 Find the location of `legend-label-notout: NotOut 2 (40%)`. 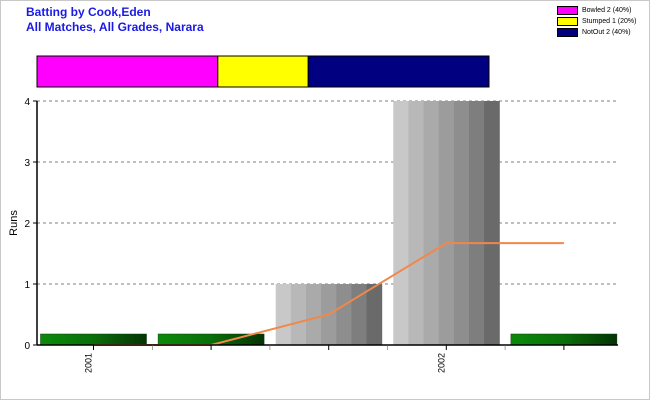

legend-label-notout: NotOut 2 (40%) is located at coordinates (606, 32).